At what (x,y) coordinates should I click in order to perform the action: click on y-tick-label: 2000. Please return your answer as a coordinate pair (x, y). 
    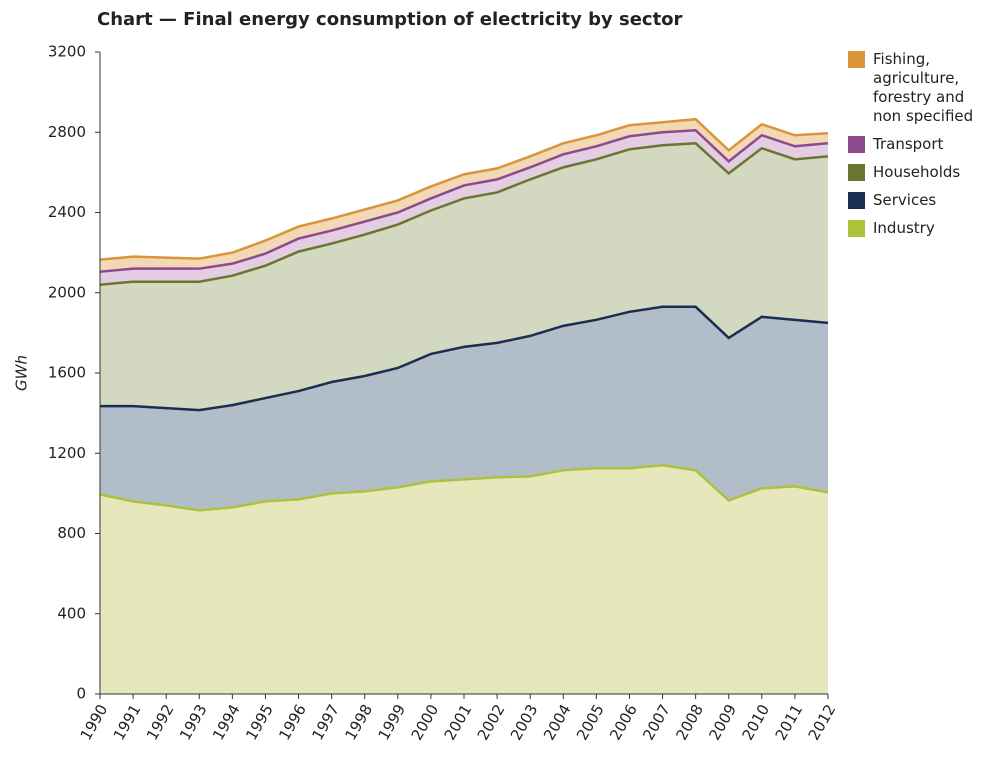
    Looking at the image, I should click on (67, 292).